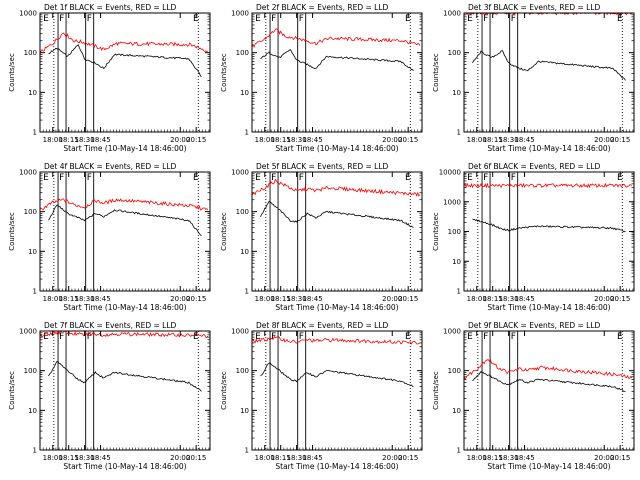  I want to click on panel-title: Det 3f BLACK = Events, RED = LLD, so click(534, 7).